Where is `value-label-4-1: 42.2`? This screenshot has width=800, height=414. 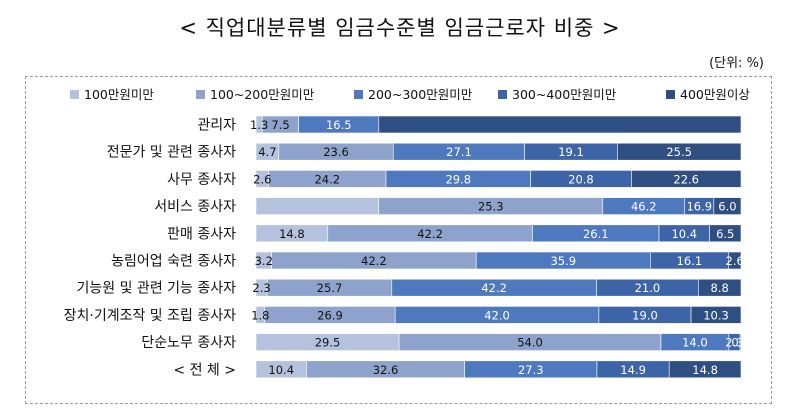
value-label-4-1: 42.2 is located at coordinates (430, 234).